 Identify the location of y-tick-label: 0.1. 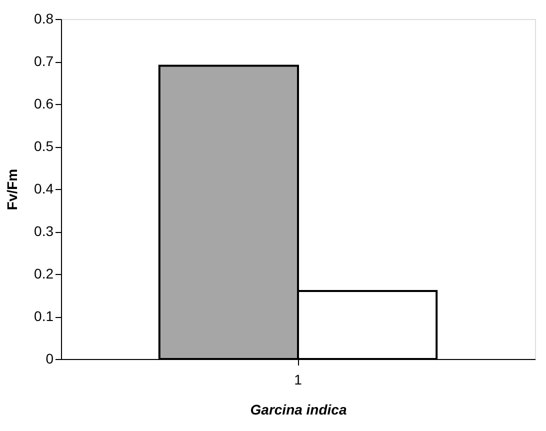
(44, 316).